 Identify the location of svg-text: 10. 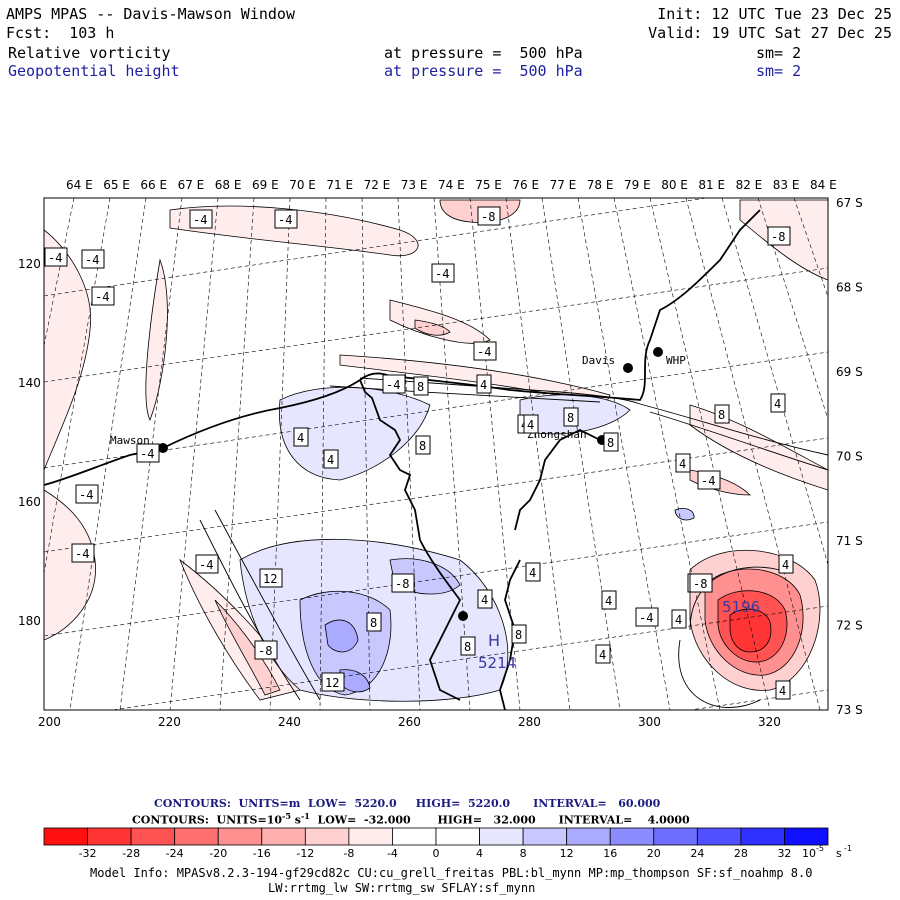
(809, 853).